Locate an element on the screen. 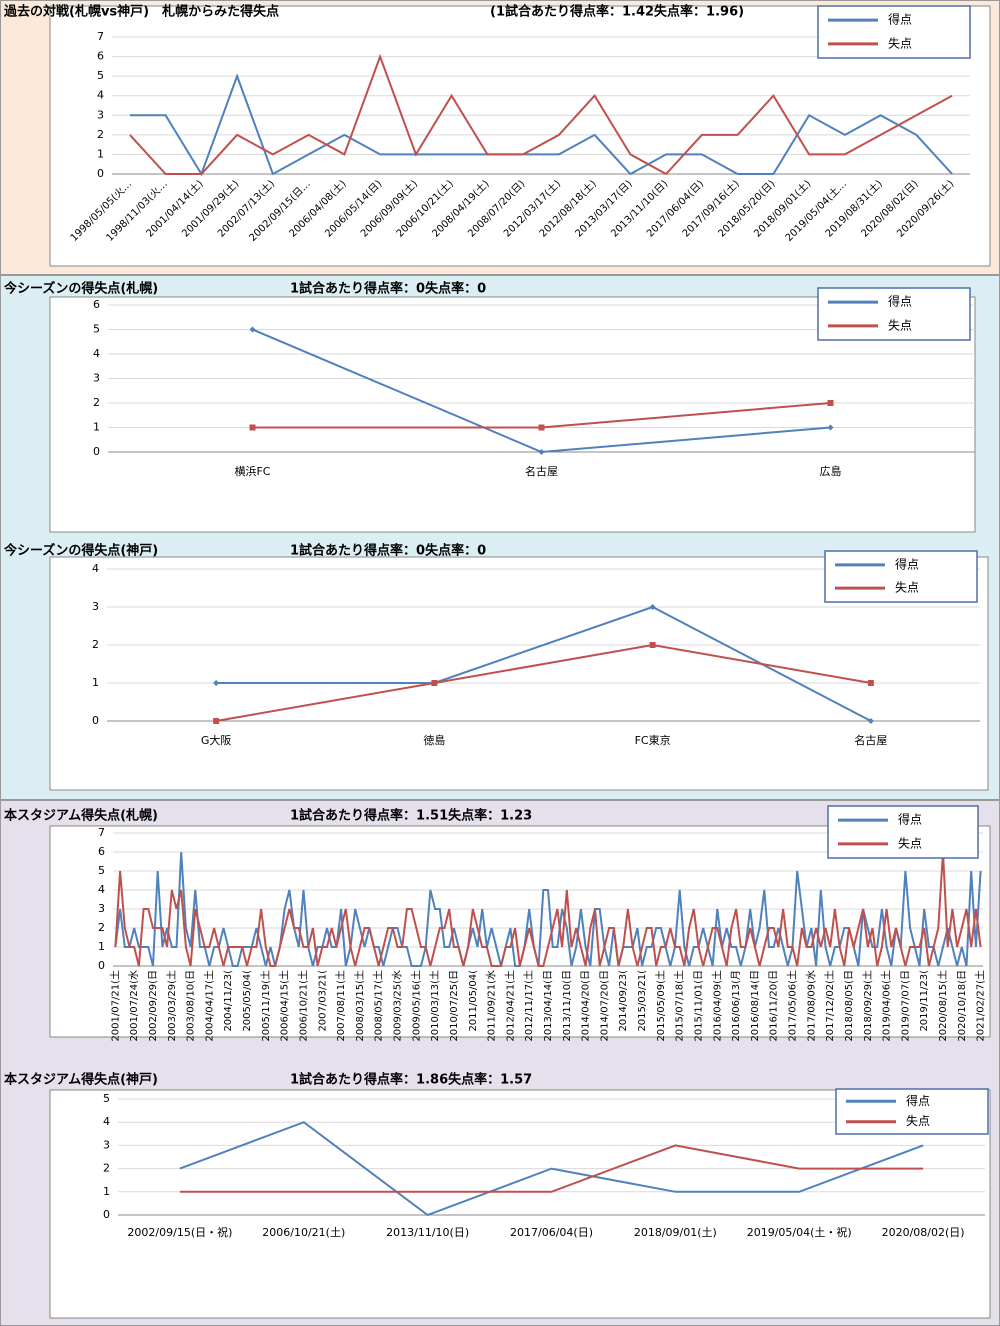 This screenshot has width=1000, height=1326. x-tick-label: 2003/03/29(土 is located at coordinates (171, 1006).